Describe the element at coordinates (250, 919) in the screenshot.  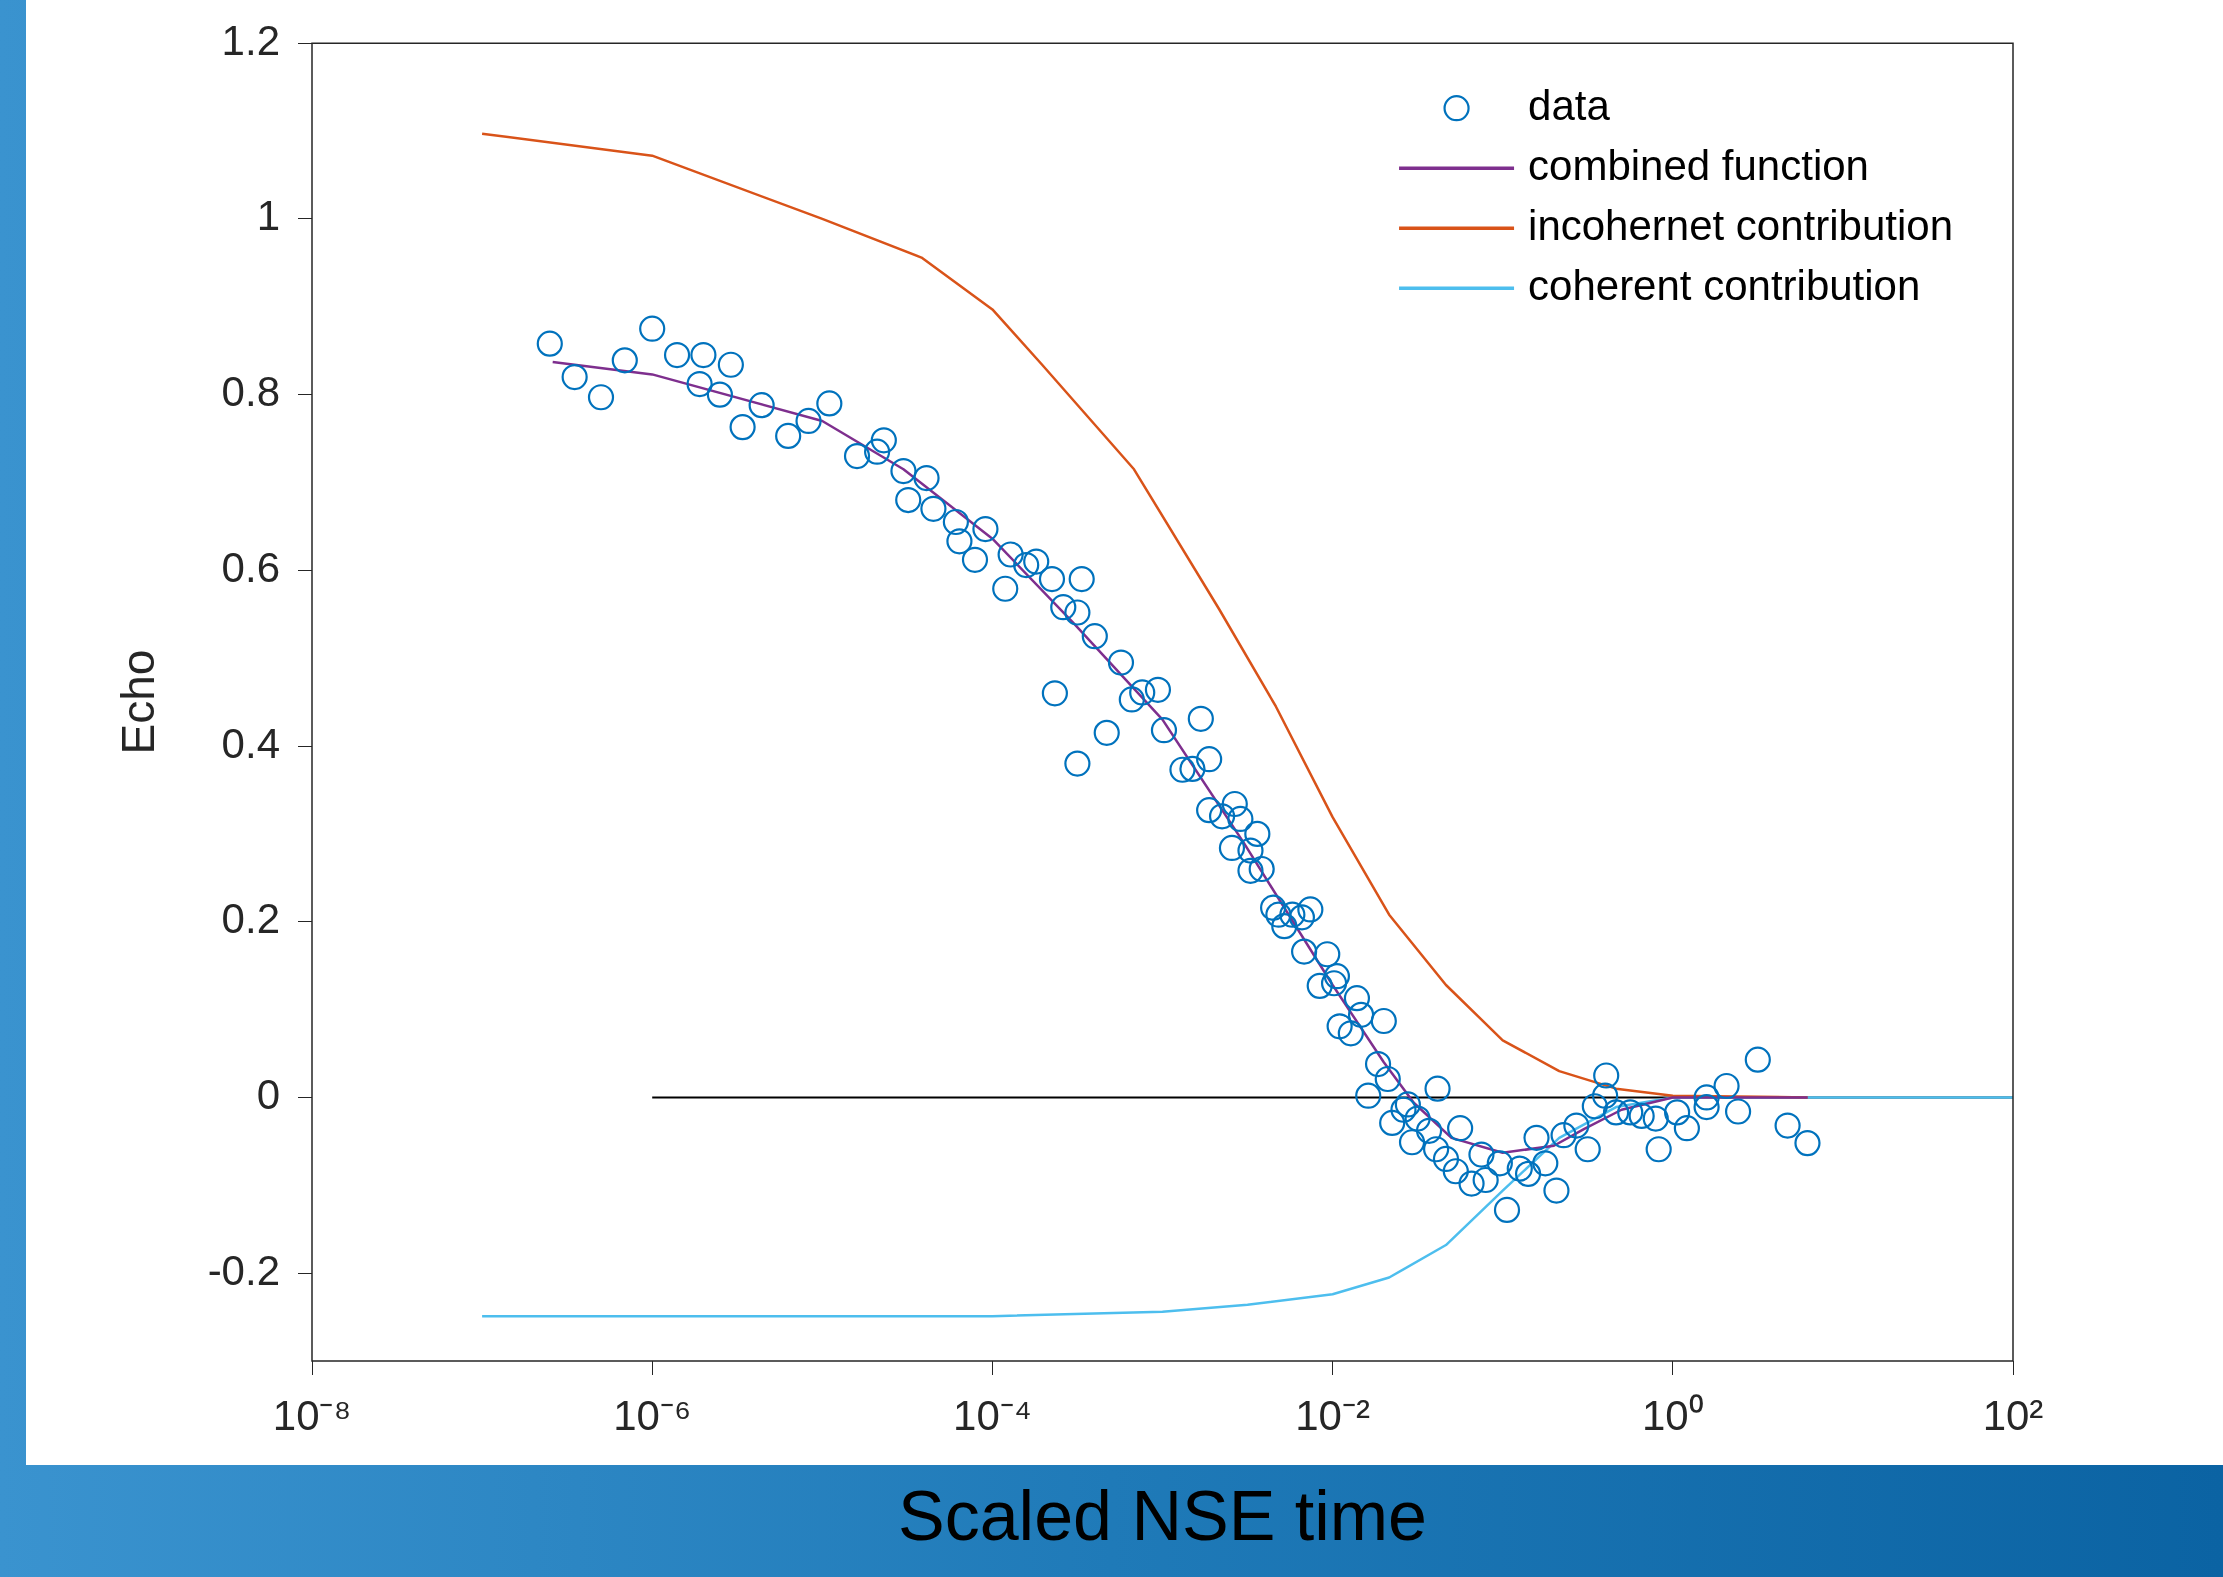
I see `y-tick-label: 0.2` at that location.